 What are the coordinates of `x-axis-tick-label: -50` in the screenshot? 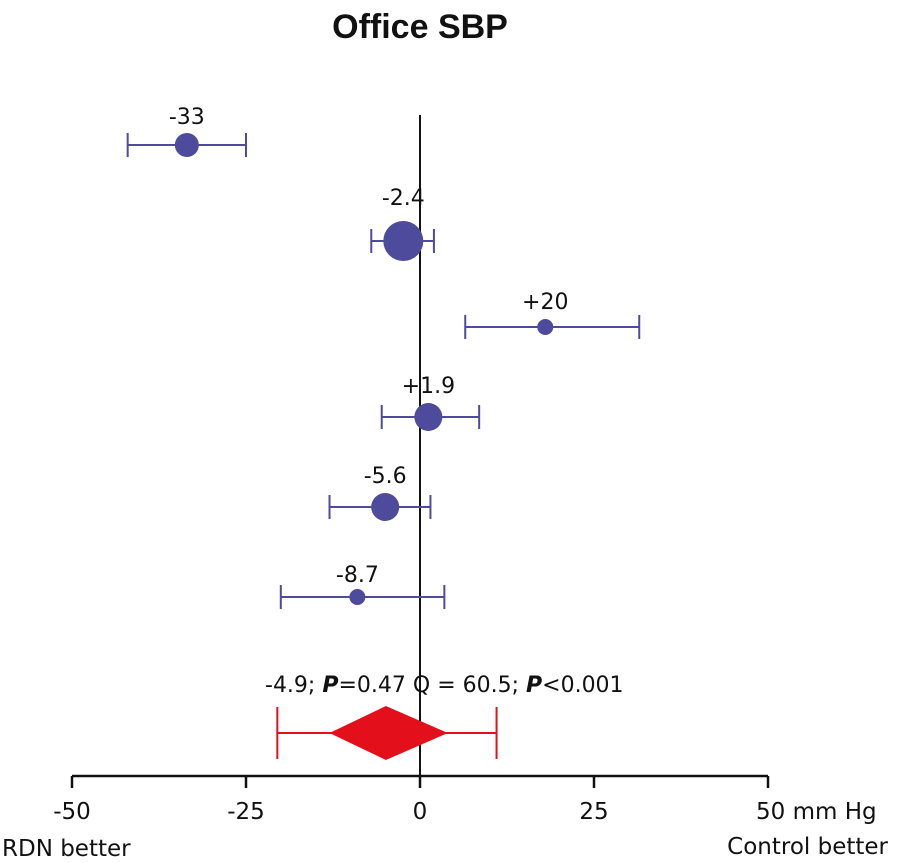 It's located at (72, 812).